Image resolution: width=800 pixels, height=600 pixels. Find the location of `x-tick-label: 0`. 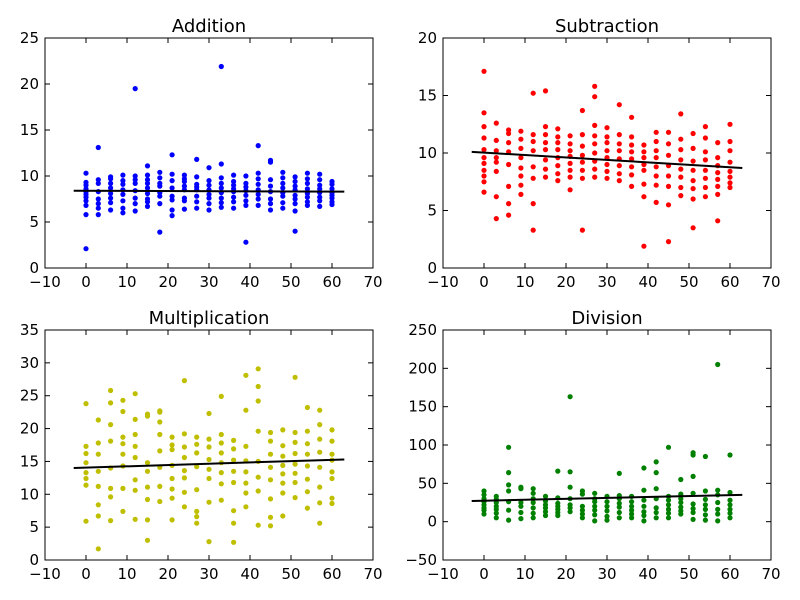

x-tick-label: 0 is located at coordinates (484, 574).